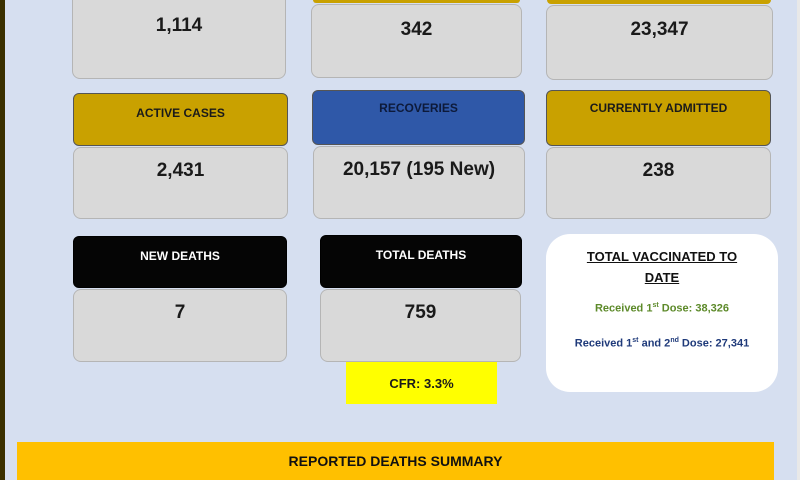 The width and height of the screenshot is (800, 480). I want to click on top-middle-value: 342, so click(416, 29).